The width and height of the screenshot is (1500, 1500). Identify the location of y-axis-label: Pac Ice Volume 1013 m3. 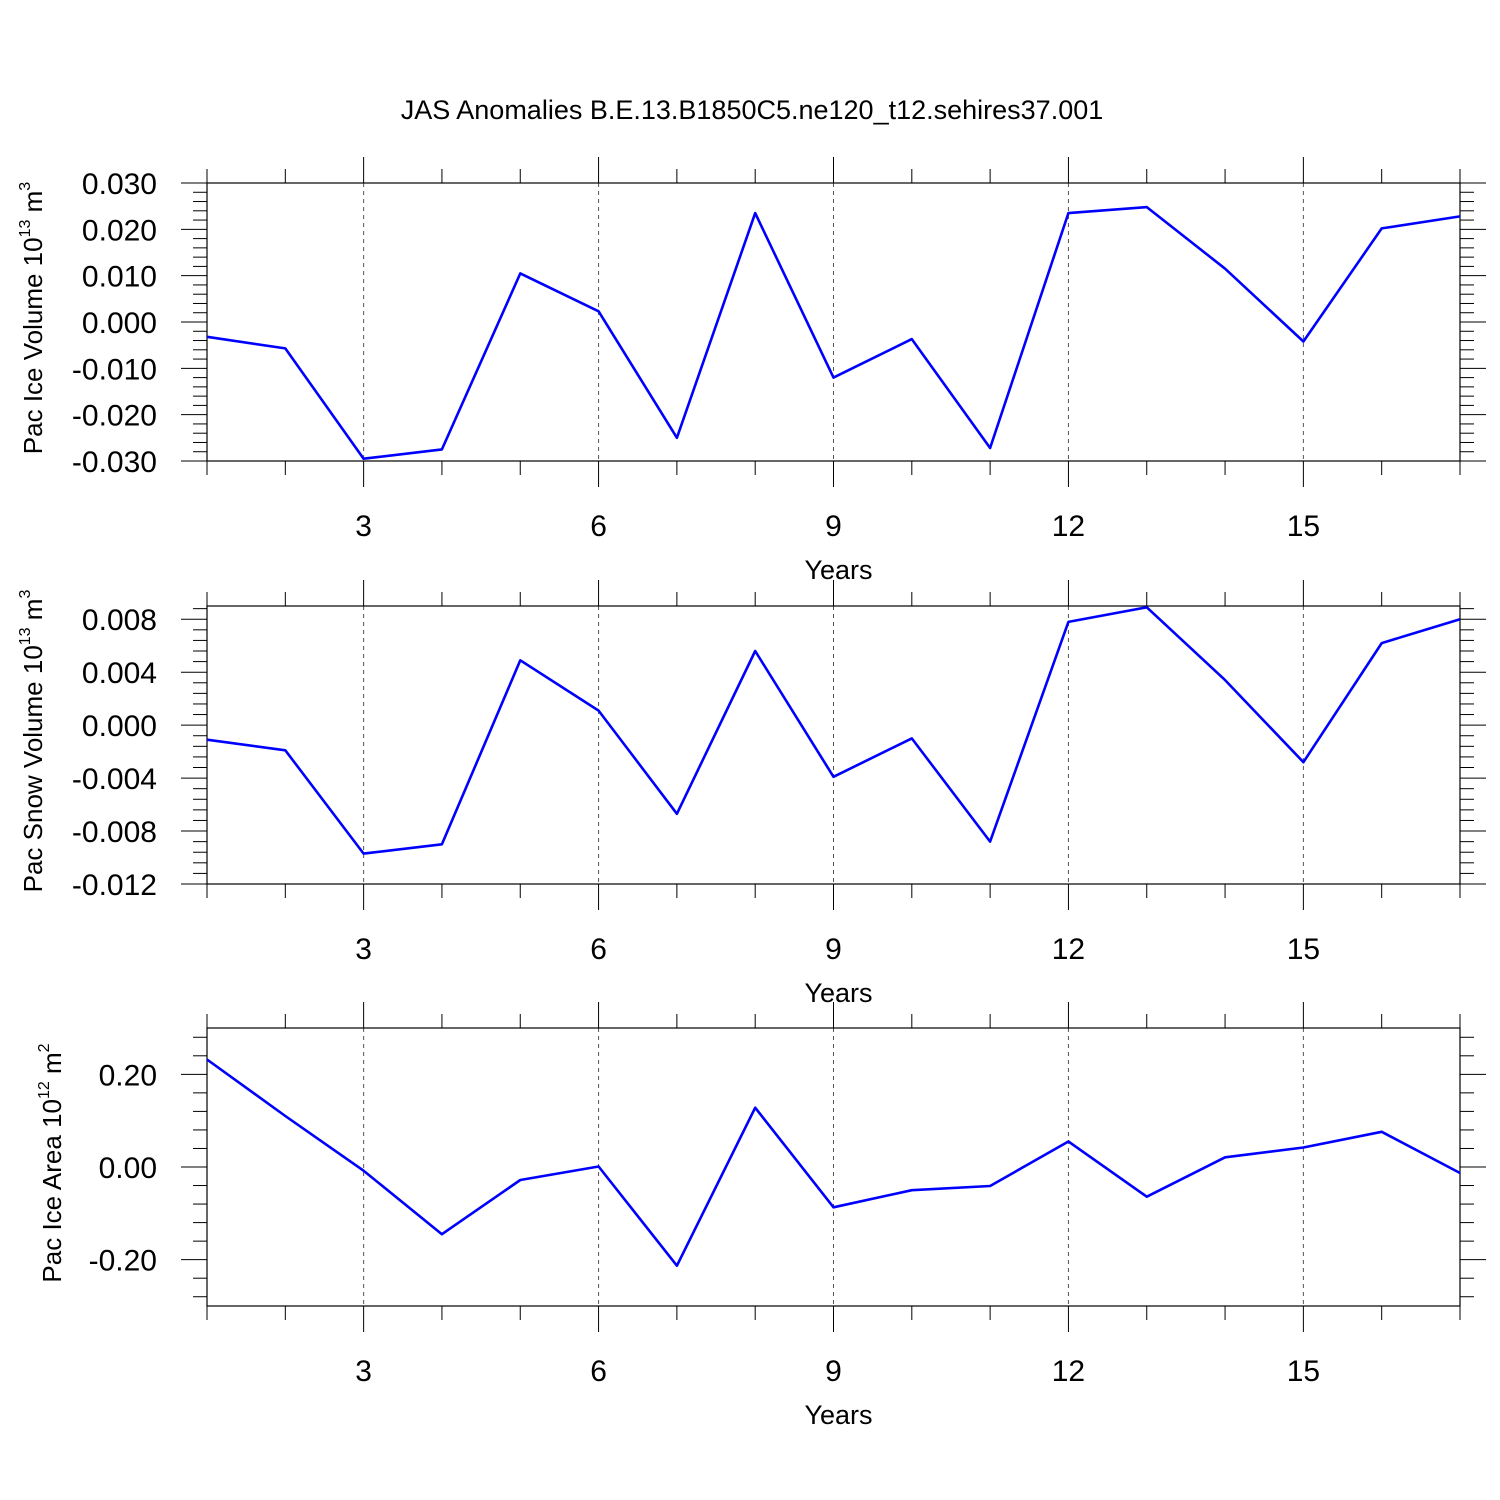
(32, 318).